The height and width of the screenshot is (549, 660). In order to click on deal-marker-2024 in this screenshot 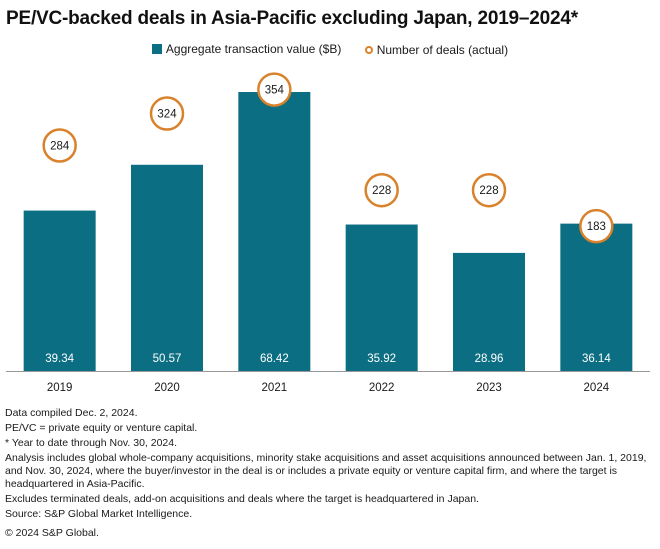, I will do `click(596, 226)`.